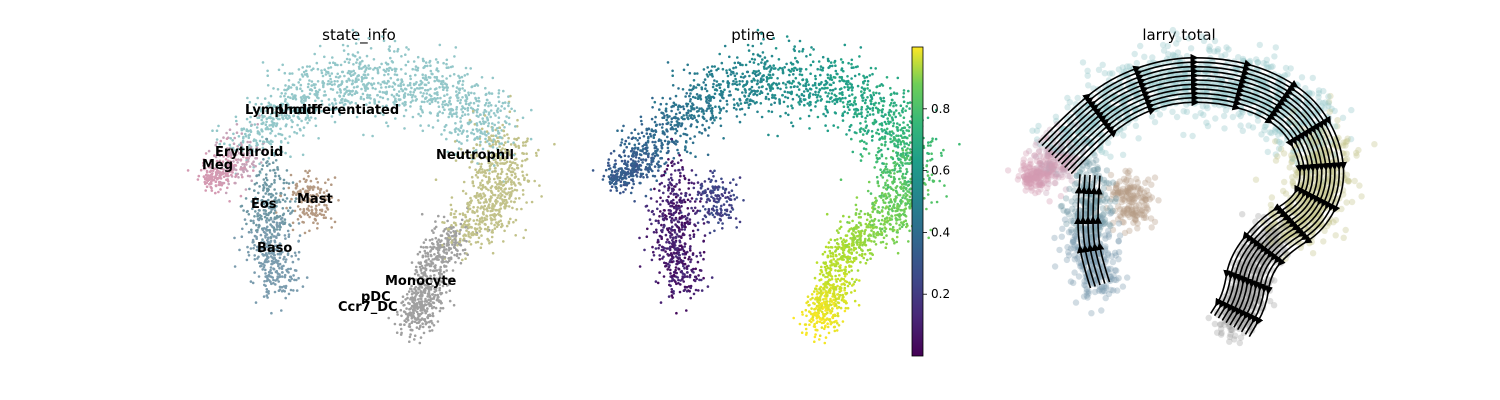 This screenshot has height=400, width=1500. What do you see at coordinates (274, 248) in the screenshot?
I see `cluster-label: Baso` at bounding box center [274, 248].